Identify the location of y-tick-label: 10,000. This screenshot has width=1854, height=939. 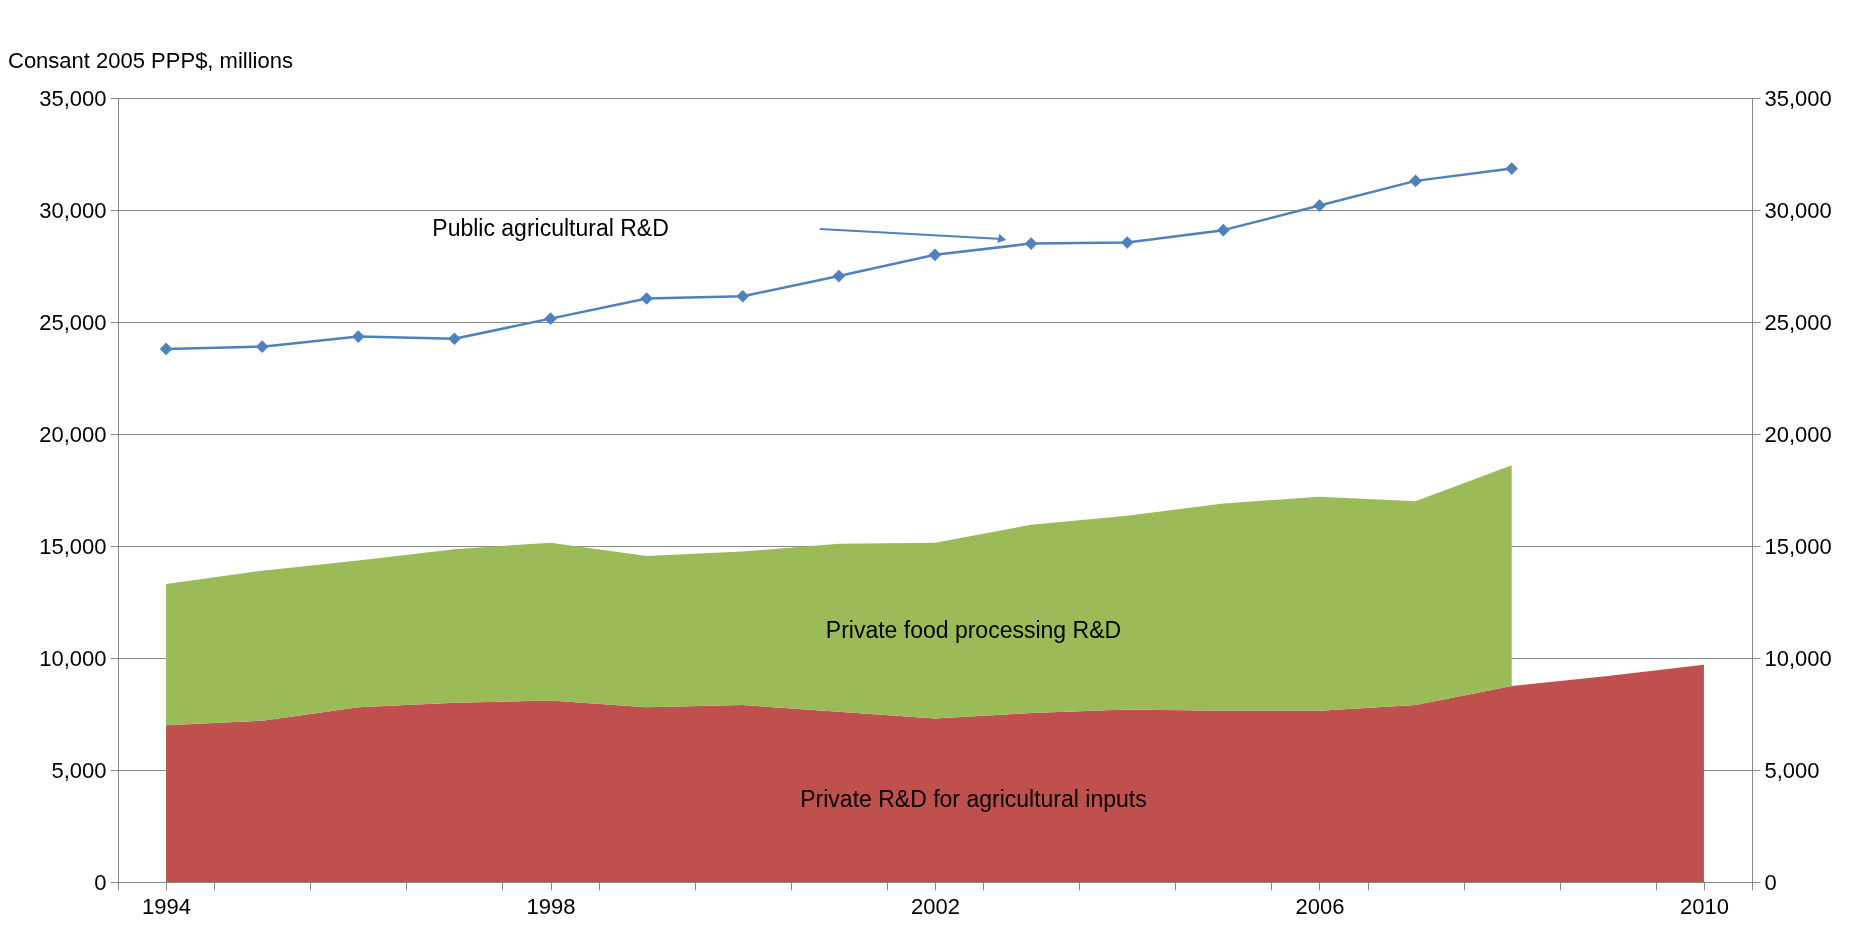
(73, 658).